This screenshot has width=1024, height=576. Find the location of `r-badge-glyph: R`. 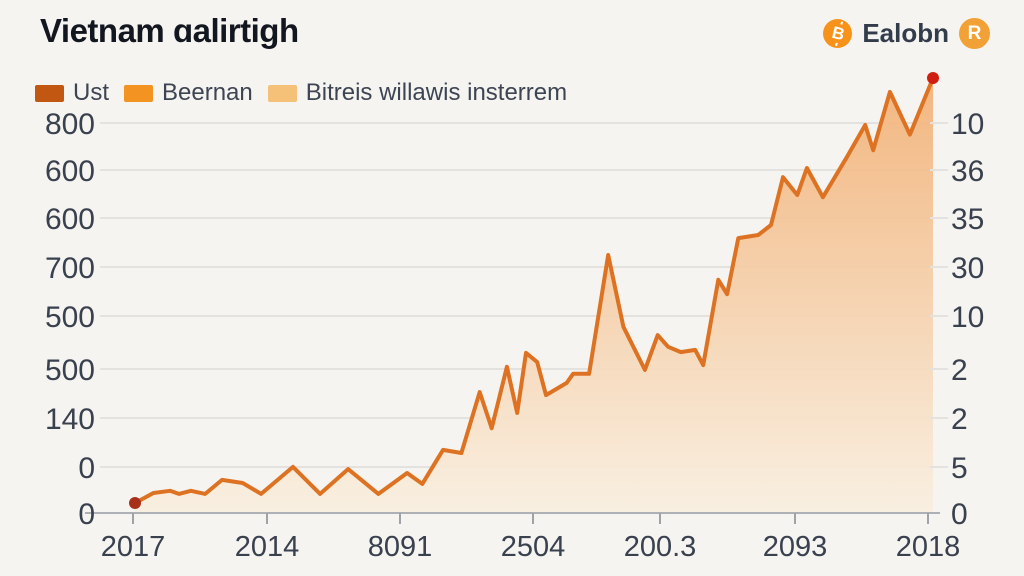

r-badge-glyph: R is located at coordinates (974, 33).